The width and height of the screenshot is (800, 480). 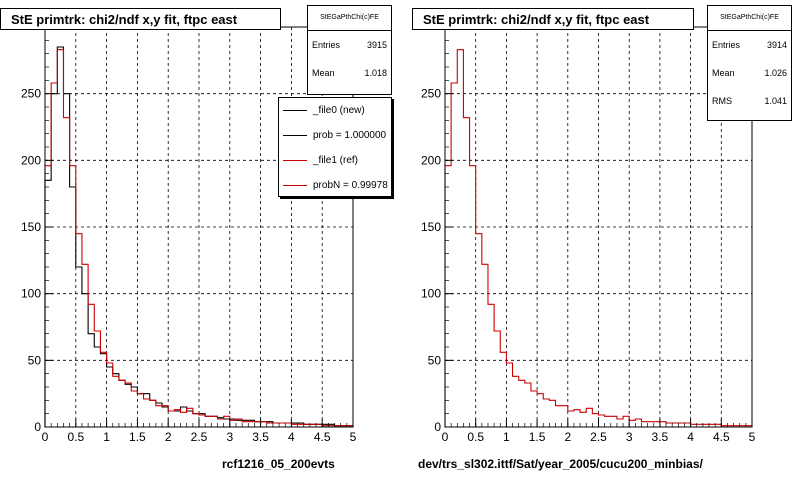 What do you see at coordinates (75, 437) in the screenshot?
I see `x-tick-label-left: 0.5` at bounding box center [75, 437].